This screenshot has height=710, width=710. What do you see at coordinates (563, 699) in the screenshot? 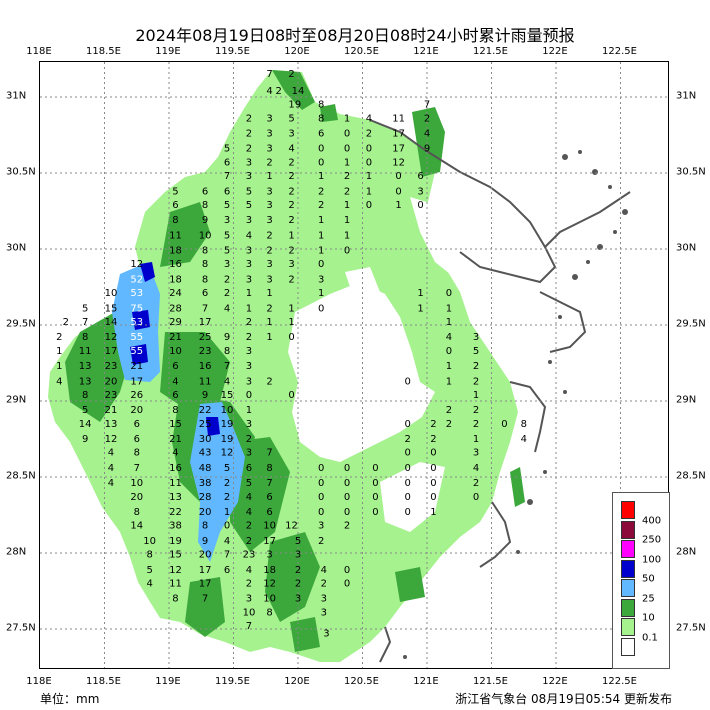
I see `issuer-label: 浙江省气象台 08月19日05:54 更新发布` at bounding box center [563, 699].